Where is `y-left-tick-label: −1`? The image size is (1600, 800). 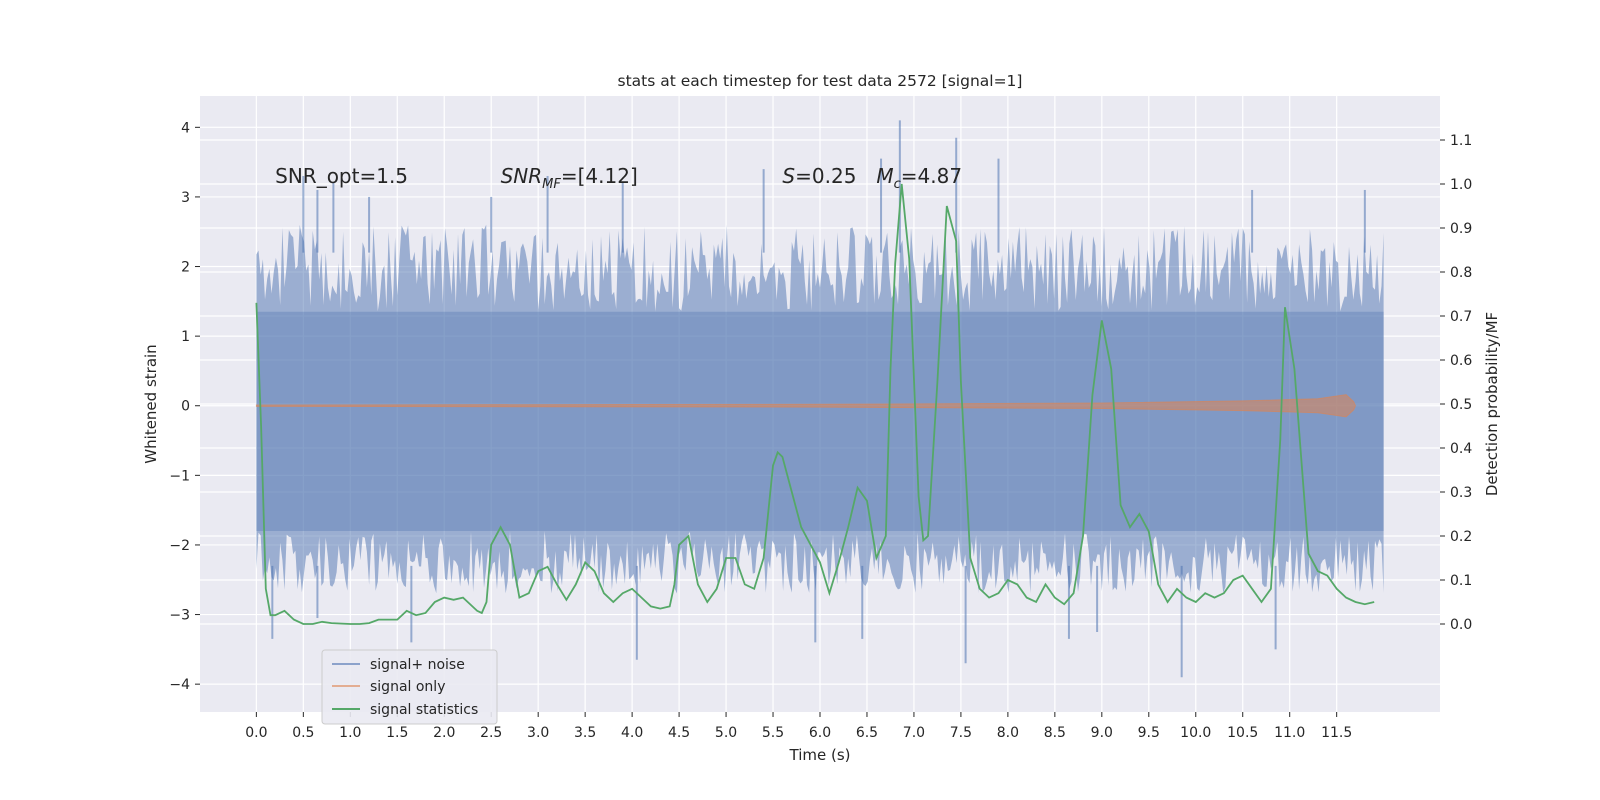
y-left-tick-label: −1 is located at coordinates (179, 476).